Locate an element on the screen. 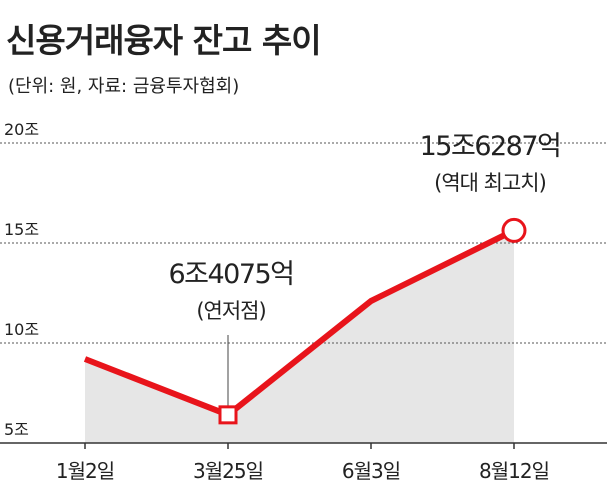  value-label: 15조6287억 is located at coordinates (490, 146).